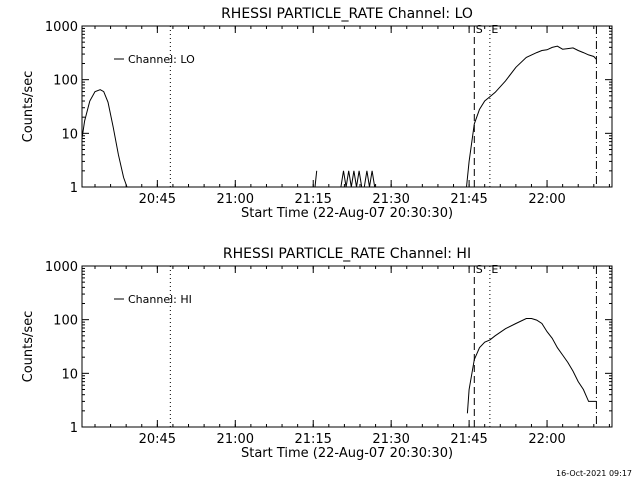  Describe the element at coordinates (594, 473) in the screenshot. I see `footer-timestamp: 16-Oct-2021 09:17` at that location.